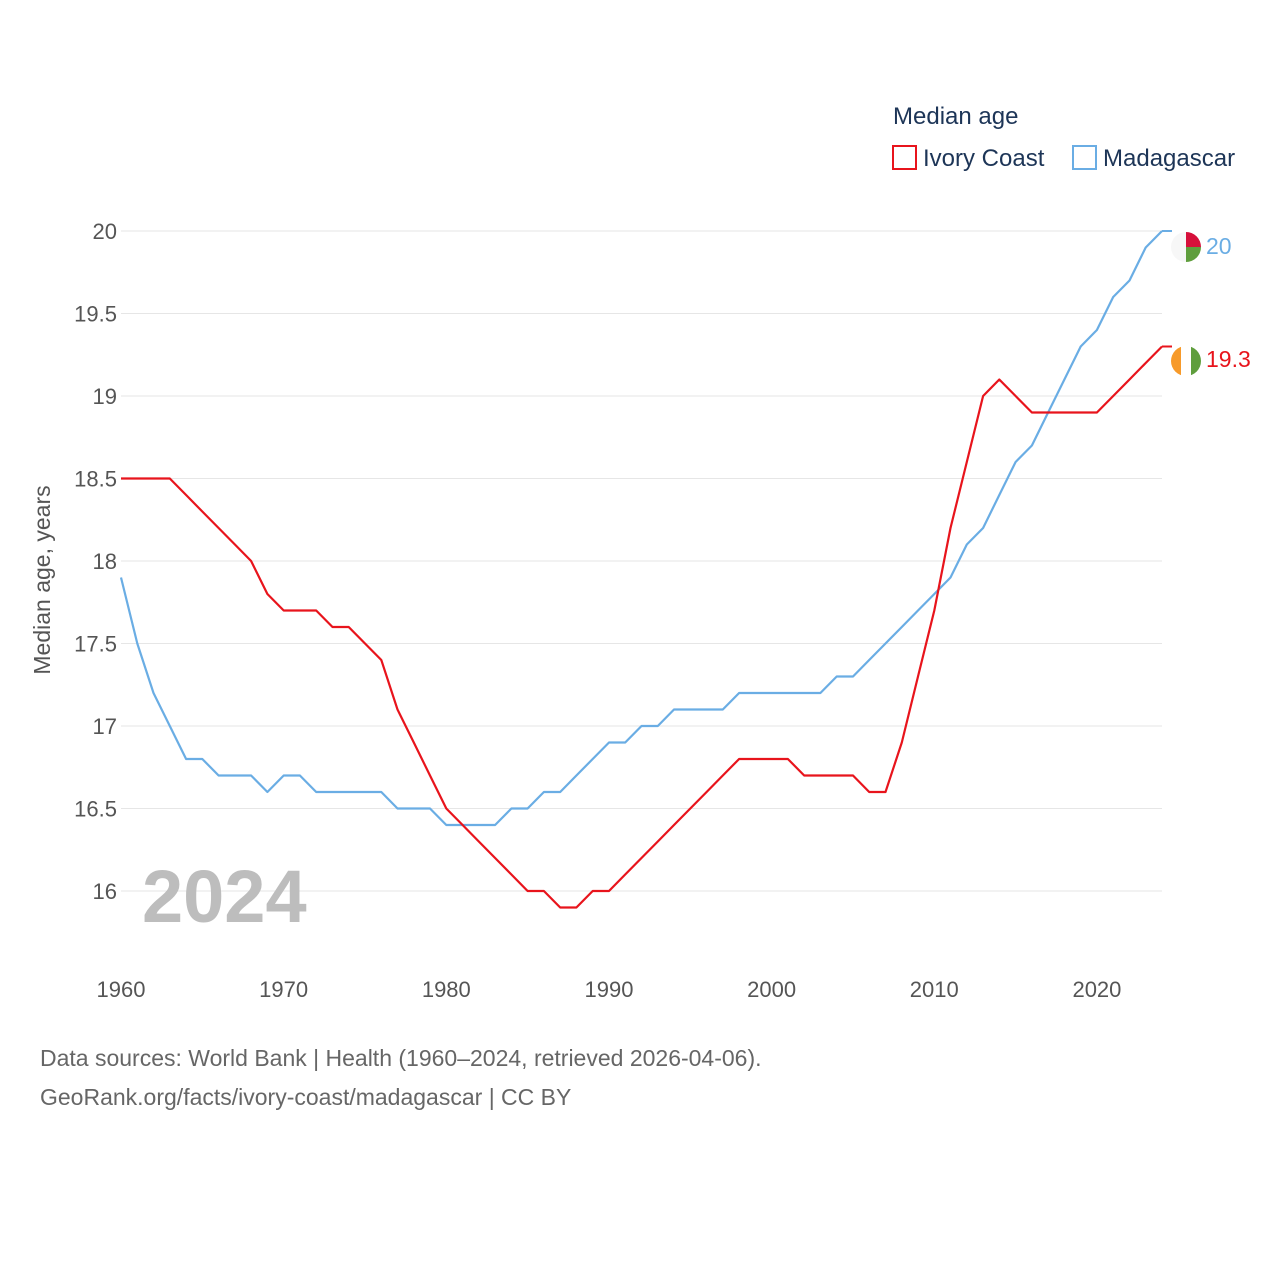 This screenshot has width=1280, height=1280. I want to click on legend-item-ivory-coast: Ivory Coast, so click(968, 158).